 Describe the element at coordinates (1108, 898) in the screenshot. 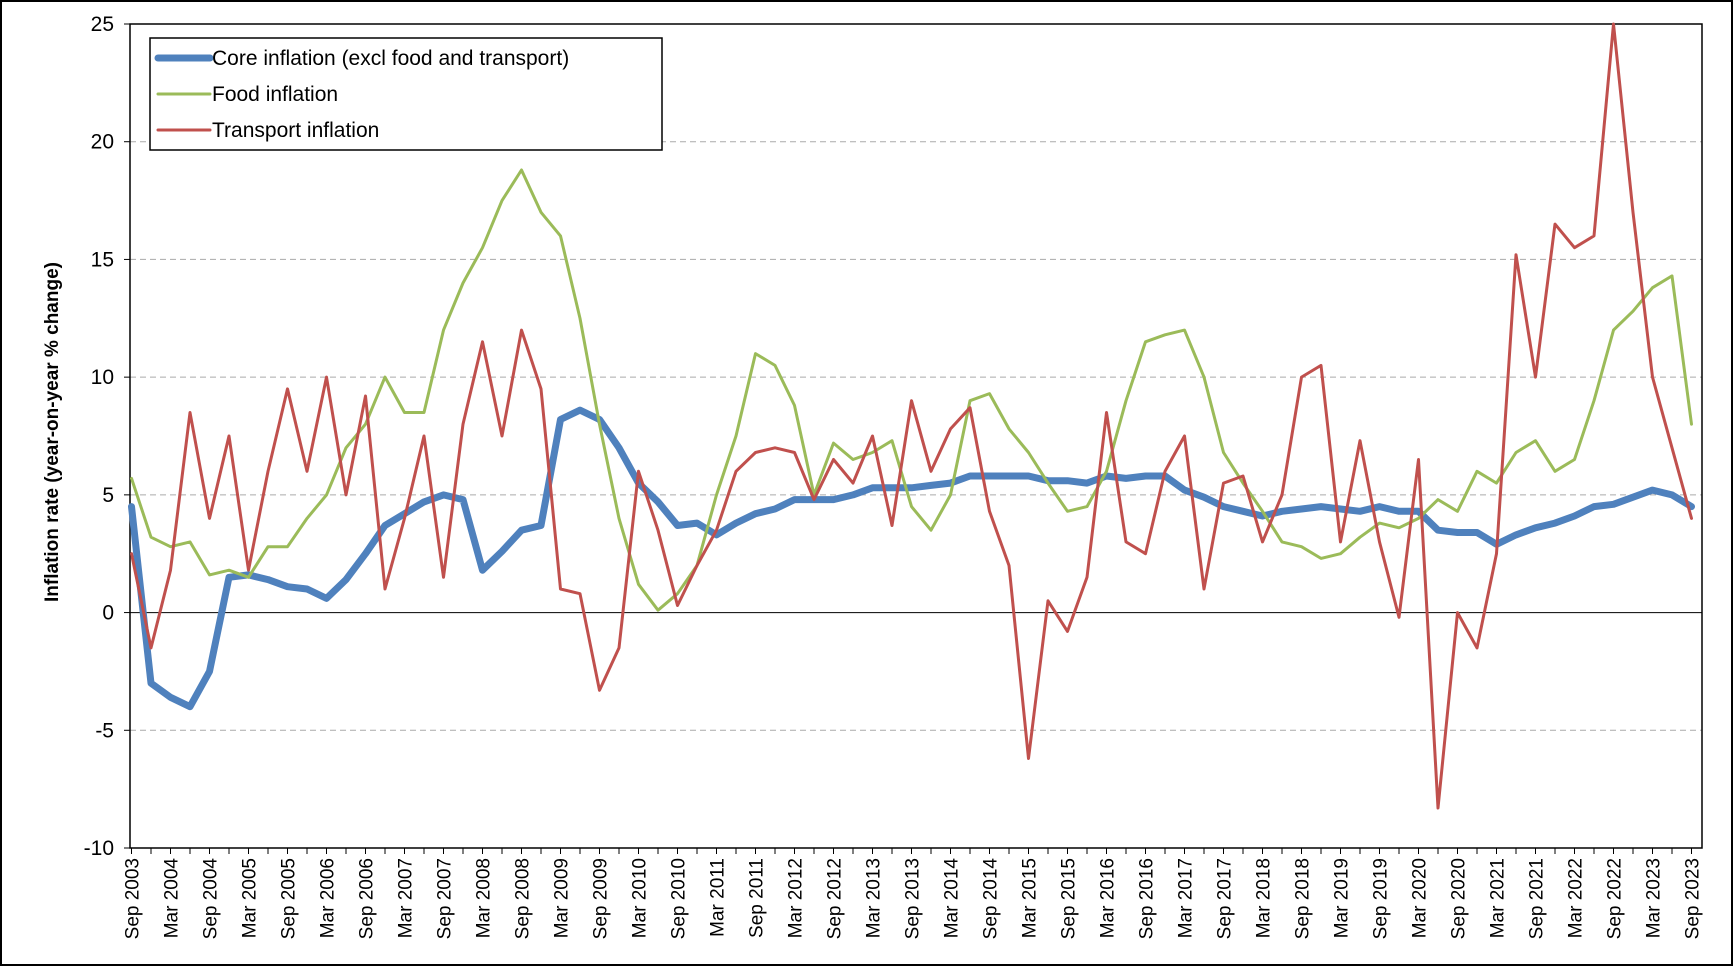

I see `x-tick-label: Mar 2016` at that location.